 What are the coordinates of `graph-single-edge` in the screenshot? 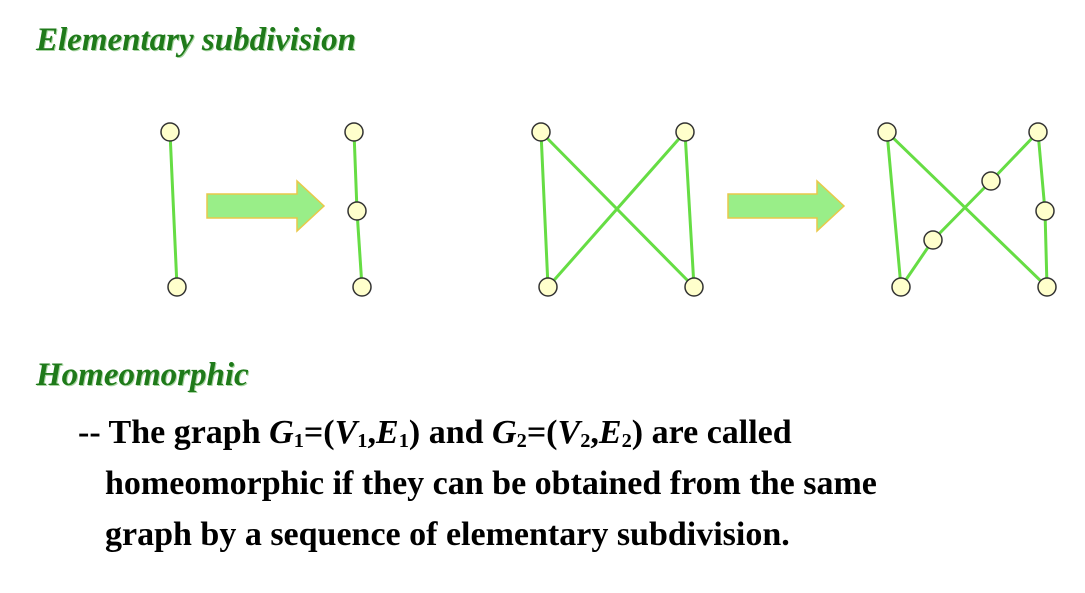 It's located at (173, 209).